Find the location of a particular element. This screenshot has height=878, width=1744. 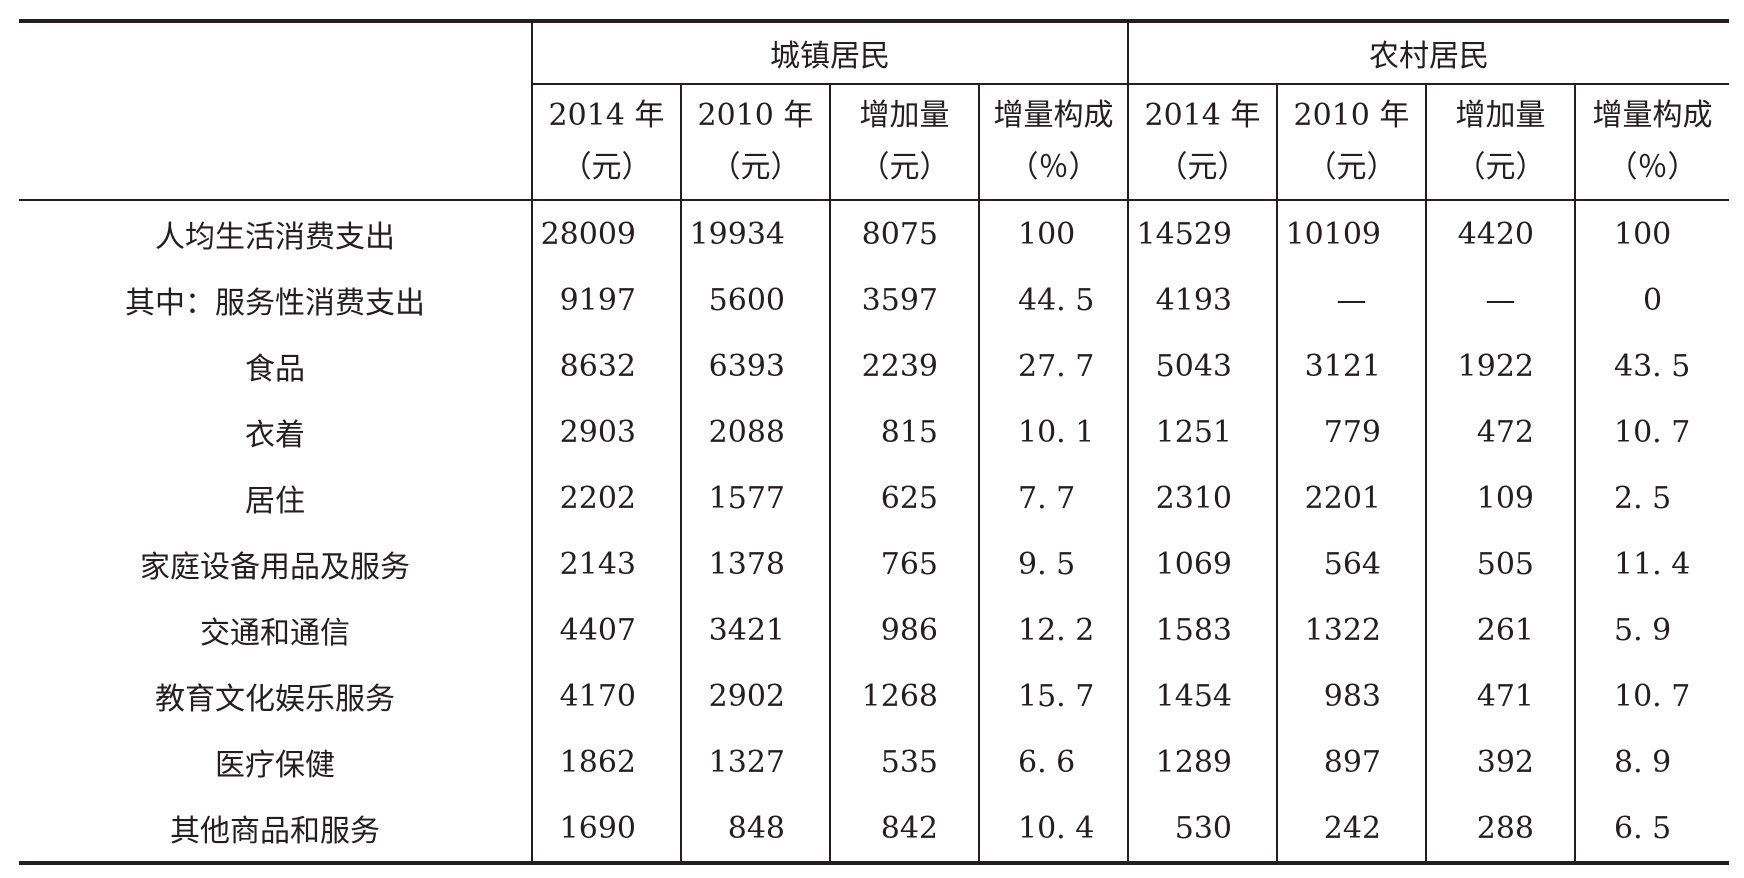

stub-header-bottom is located at coordinates (275, 142).